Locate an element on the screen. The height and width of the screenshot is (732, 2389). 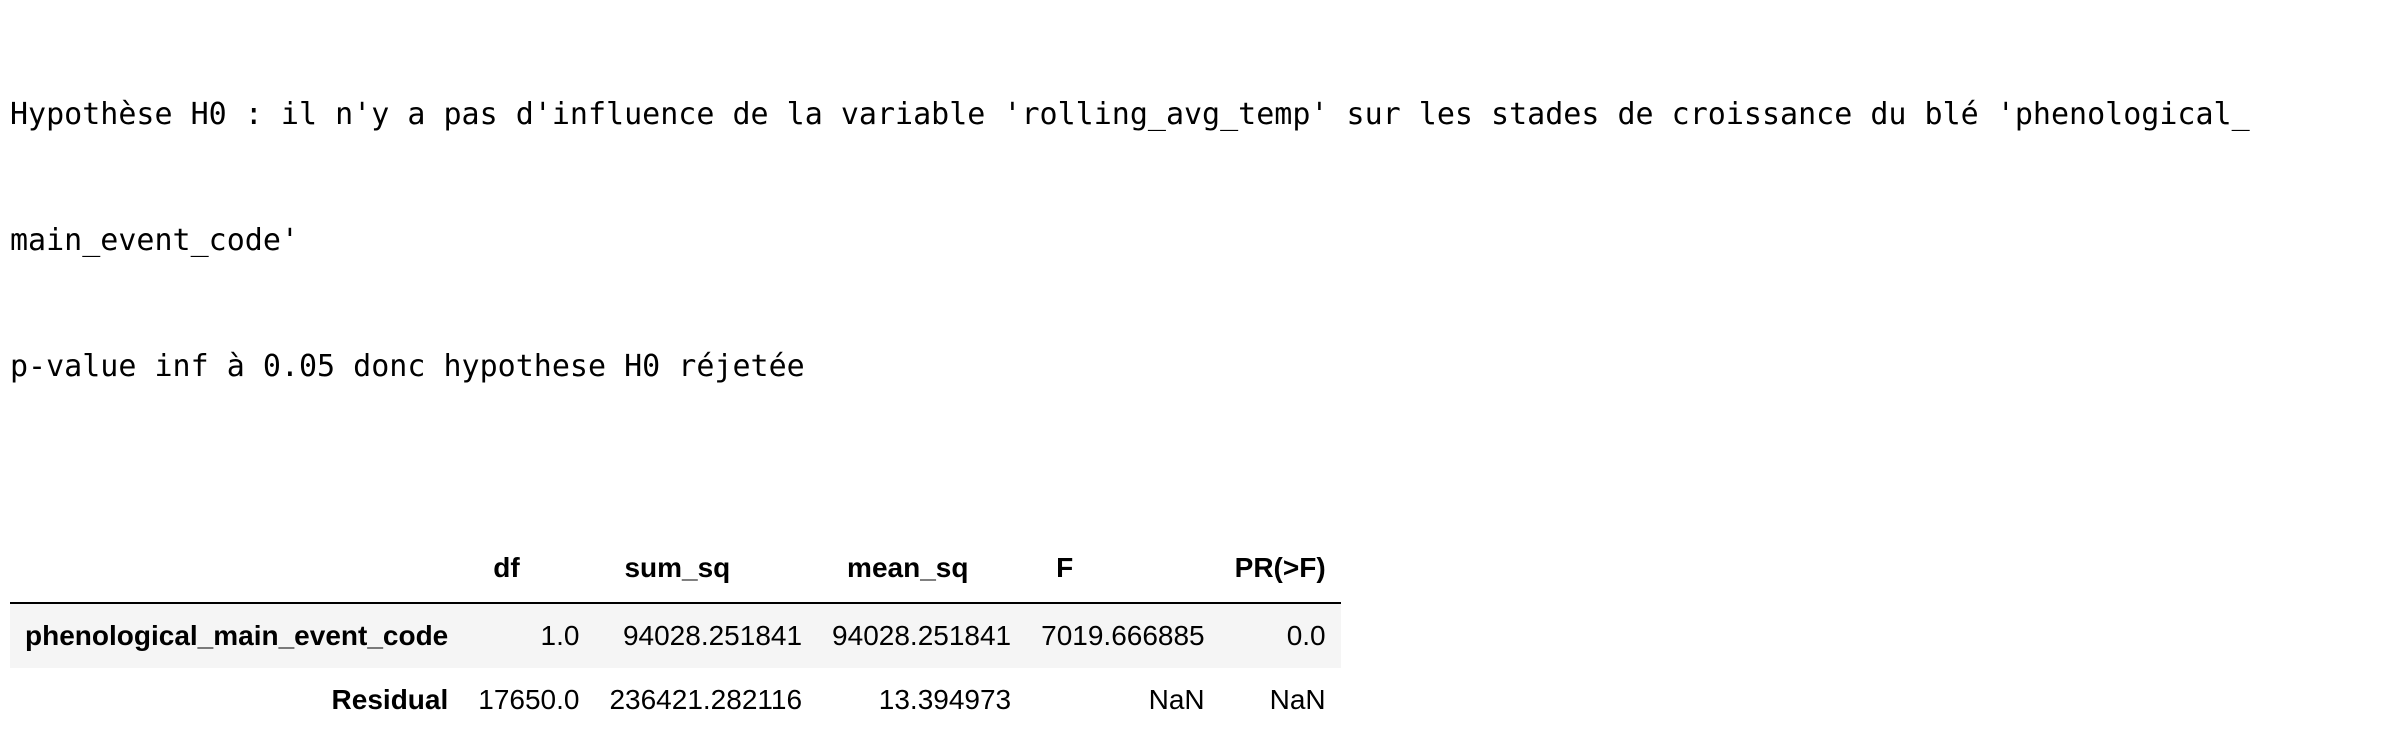
header-row: df sum_sq mean_sq F PR(>F) is located at coordinates (675, 573).